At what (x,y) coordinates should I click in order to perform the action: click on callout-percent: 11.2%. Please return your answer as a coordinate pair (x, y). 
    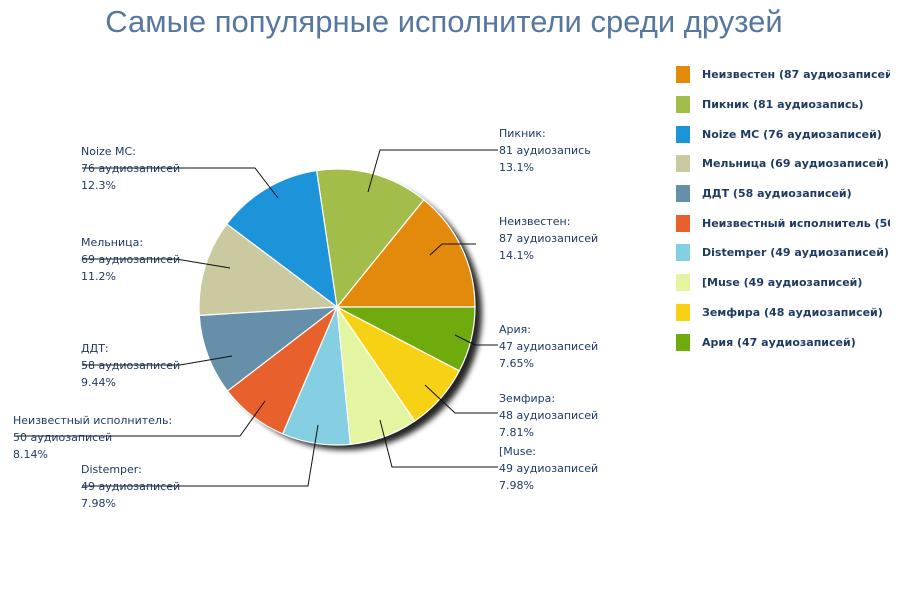
    Looking at the image, I should click on (98, 276).